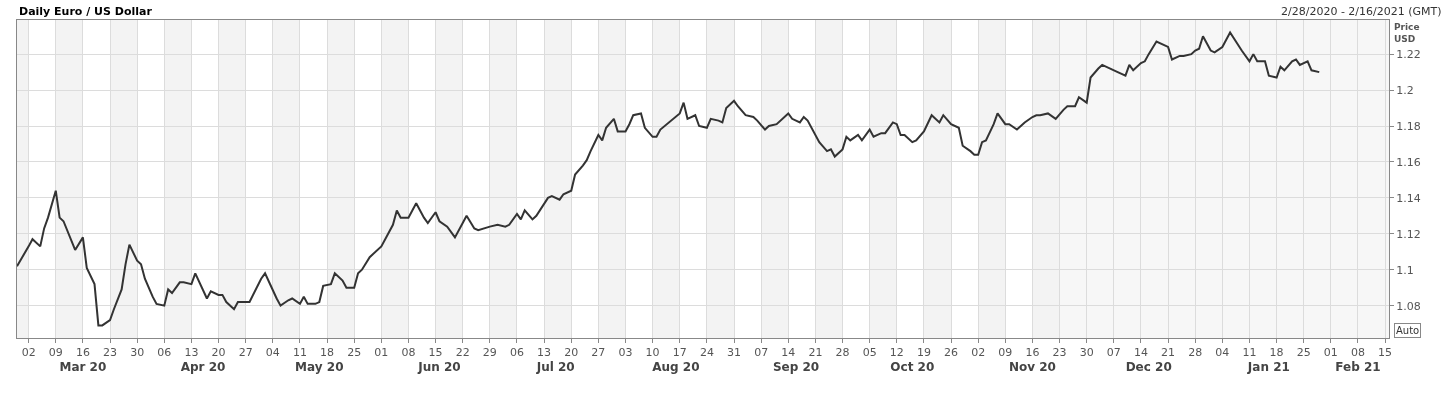  I want to click on x2-tick-label: May 20, so click(319, 367).